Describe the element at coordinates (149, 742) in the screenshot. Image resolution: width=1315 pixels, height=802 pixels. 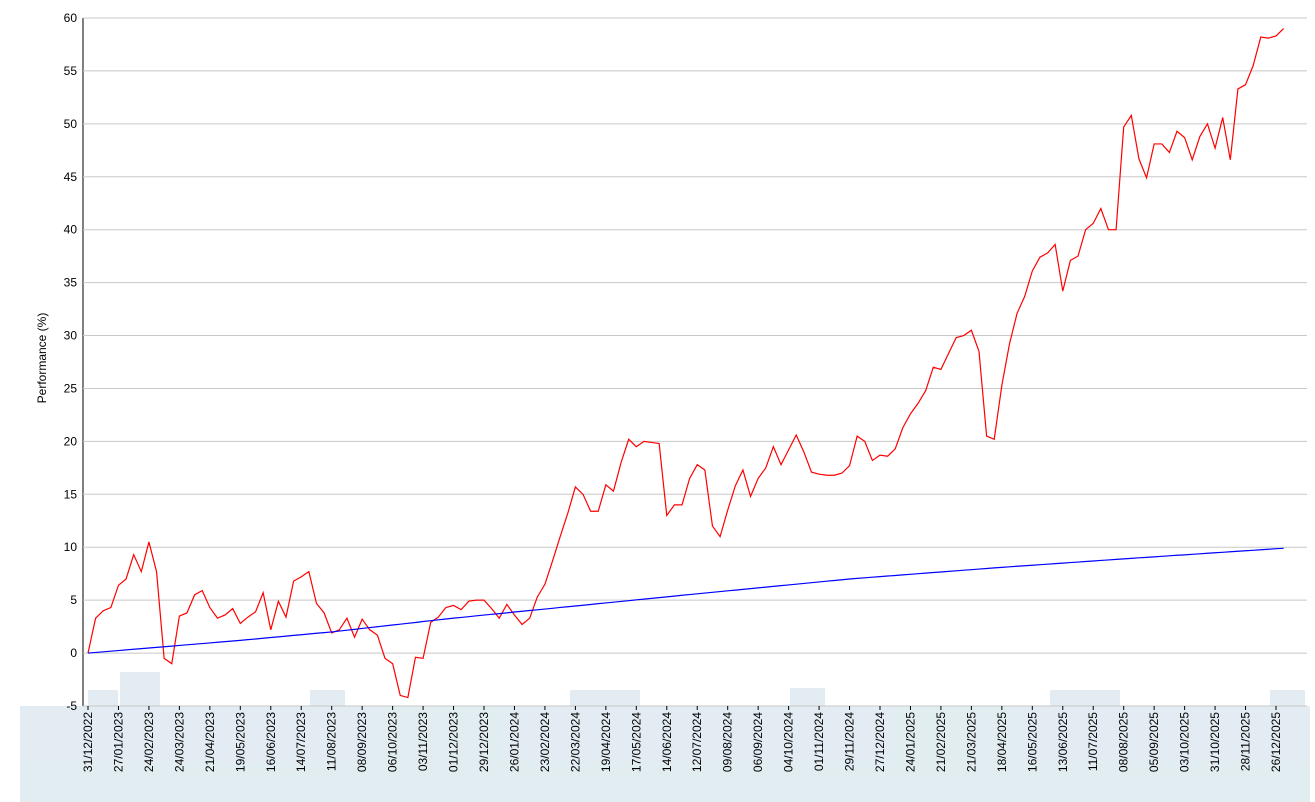
I see `x-tick-label: 24/02/2023` at that location.